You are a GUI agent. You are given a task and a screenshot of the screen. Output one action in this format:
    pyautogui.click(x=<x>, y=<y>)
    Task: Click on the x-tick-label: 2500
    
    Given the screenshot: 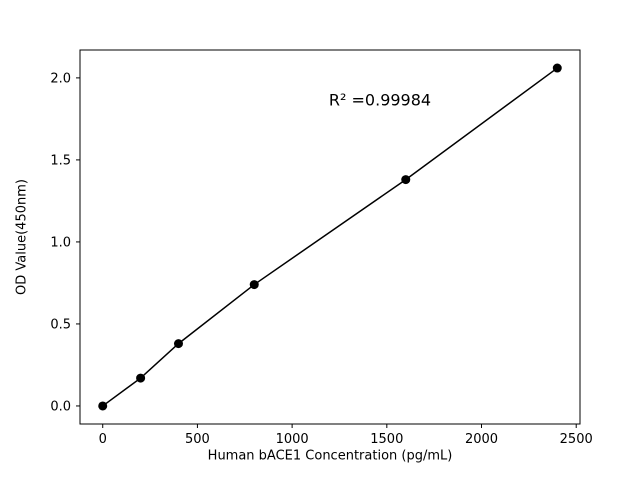 What is the action you would take?
    pyautogui.click(x=576, y=439)
    